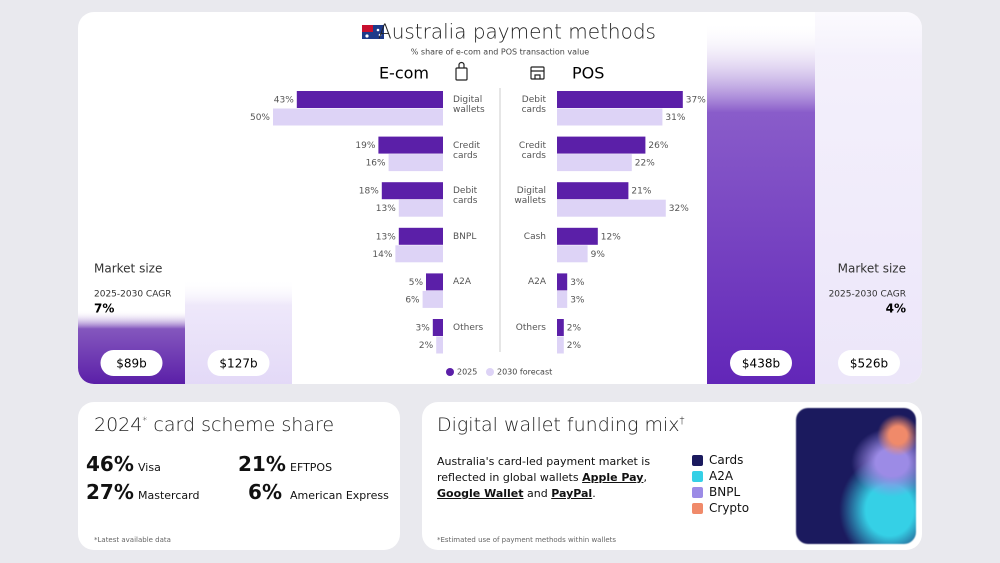 The height and width of the screenshot is (563, 1000). What do you see at coordinates (524, 372) in the screenshot?
I see `legend-label: 2030 forecast` at bounding box center [524, 372].